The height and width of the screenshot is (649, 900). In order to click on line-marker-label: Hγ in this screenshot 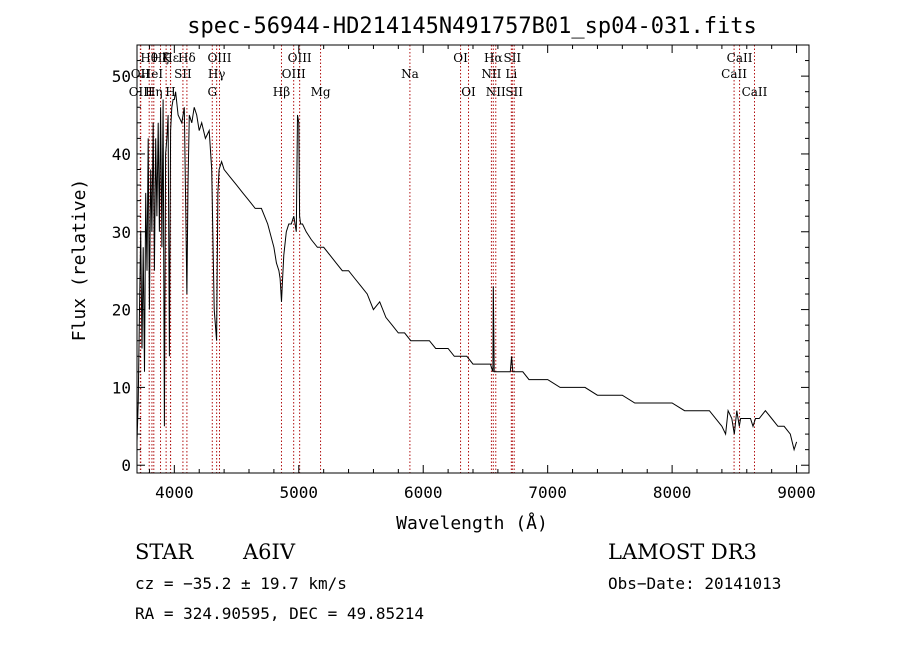, I will do `click(217, 74)`.